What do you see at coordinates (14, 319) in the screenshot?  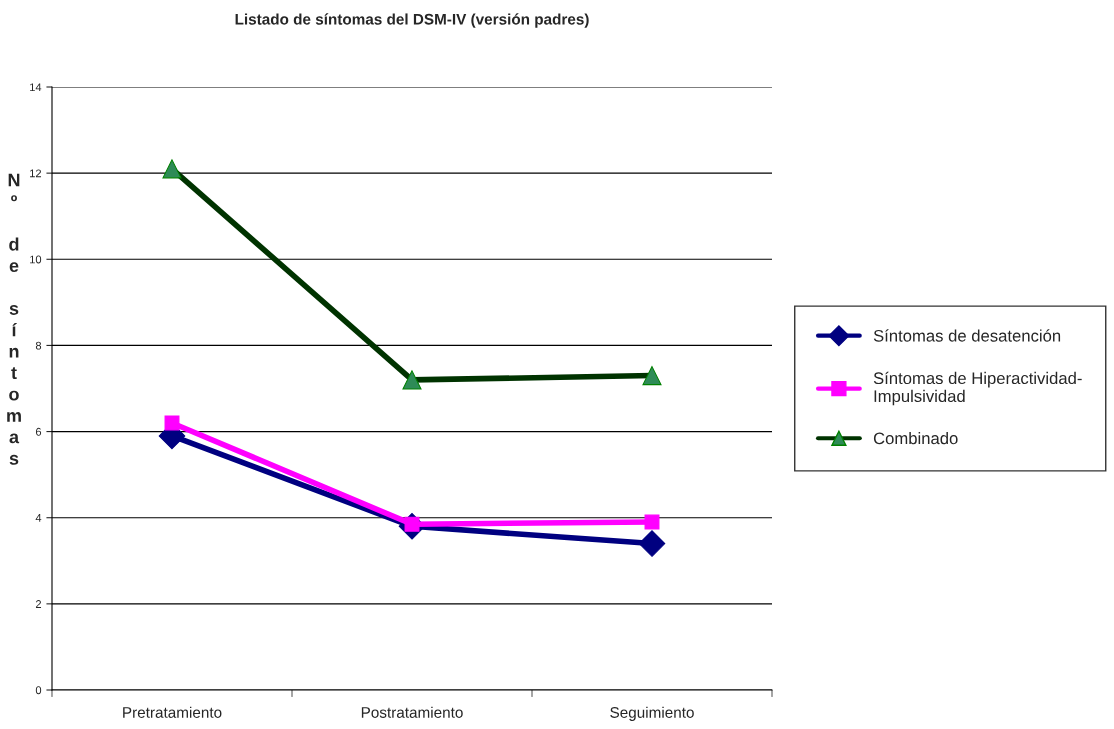 I see `text: Nº de síntomas` at bounding box center [14, 319].